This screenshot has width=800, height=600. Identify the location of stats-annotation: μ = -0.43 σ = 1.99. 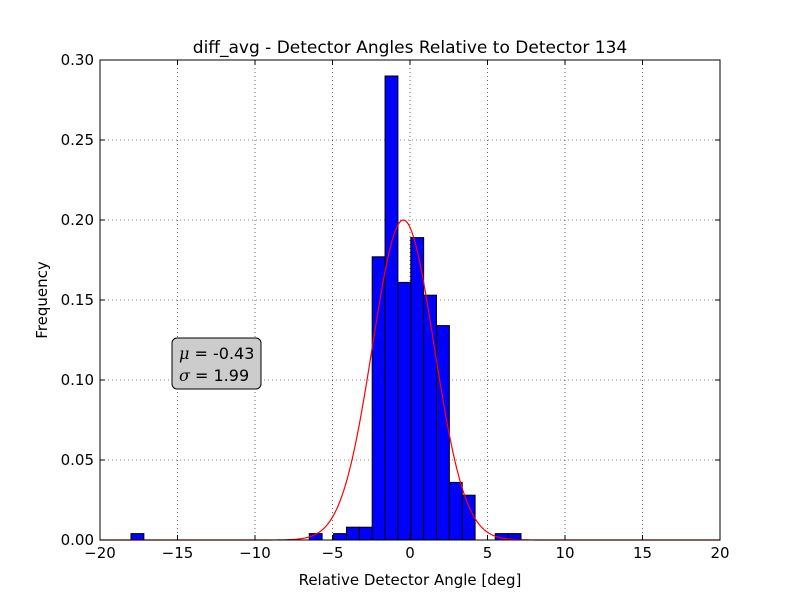
(216, 363).